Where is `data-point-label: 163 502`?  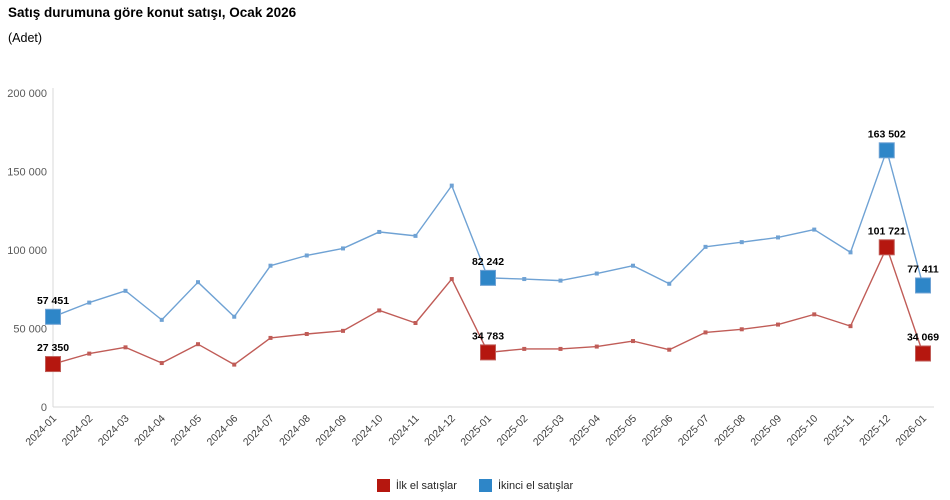
data-point-label: 163 502 is located at coordinates (887, 134).